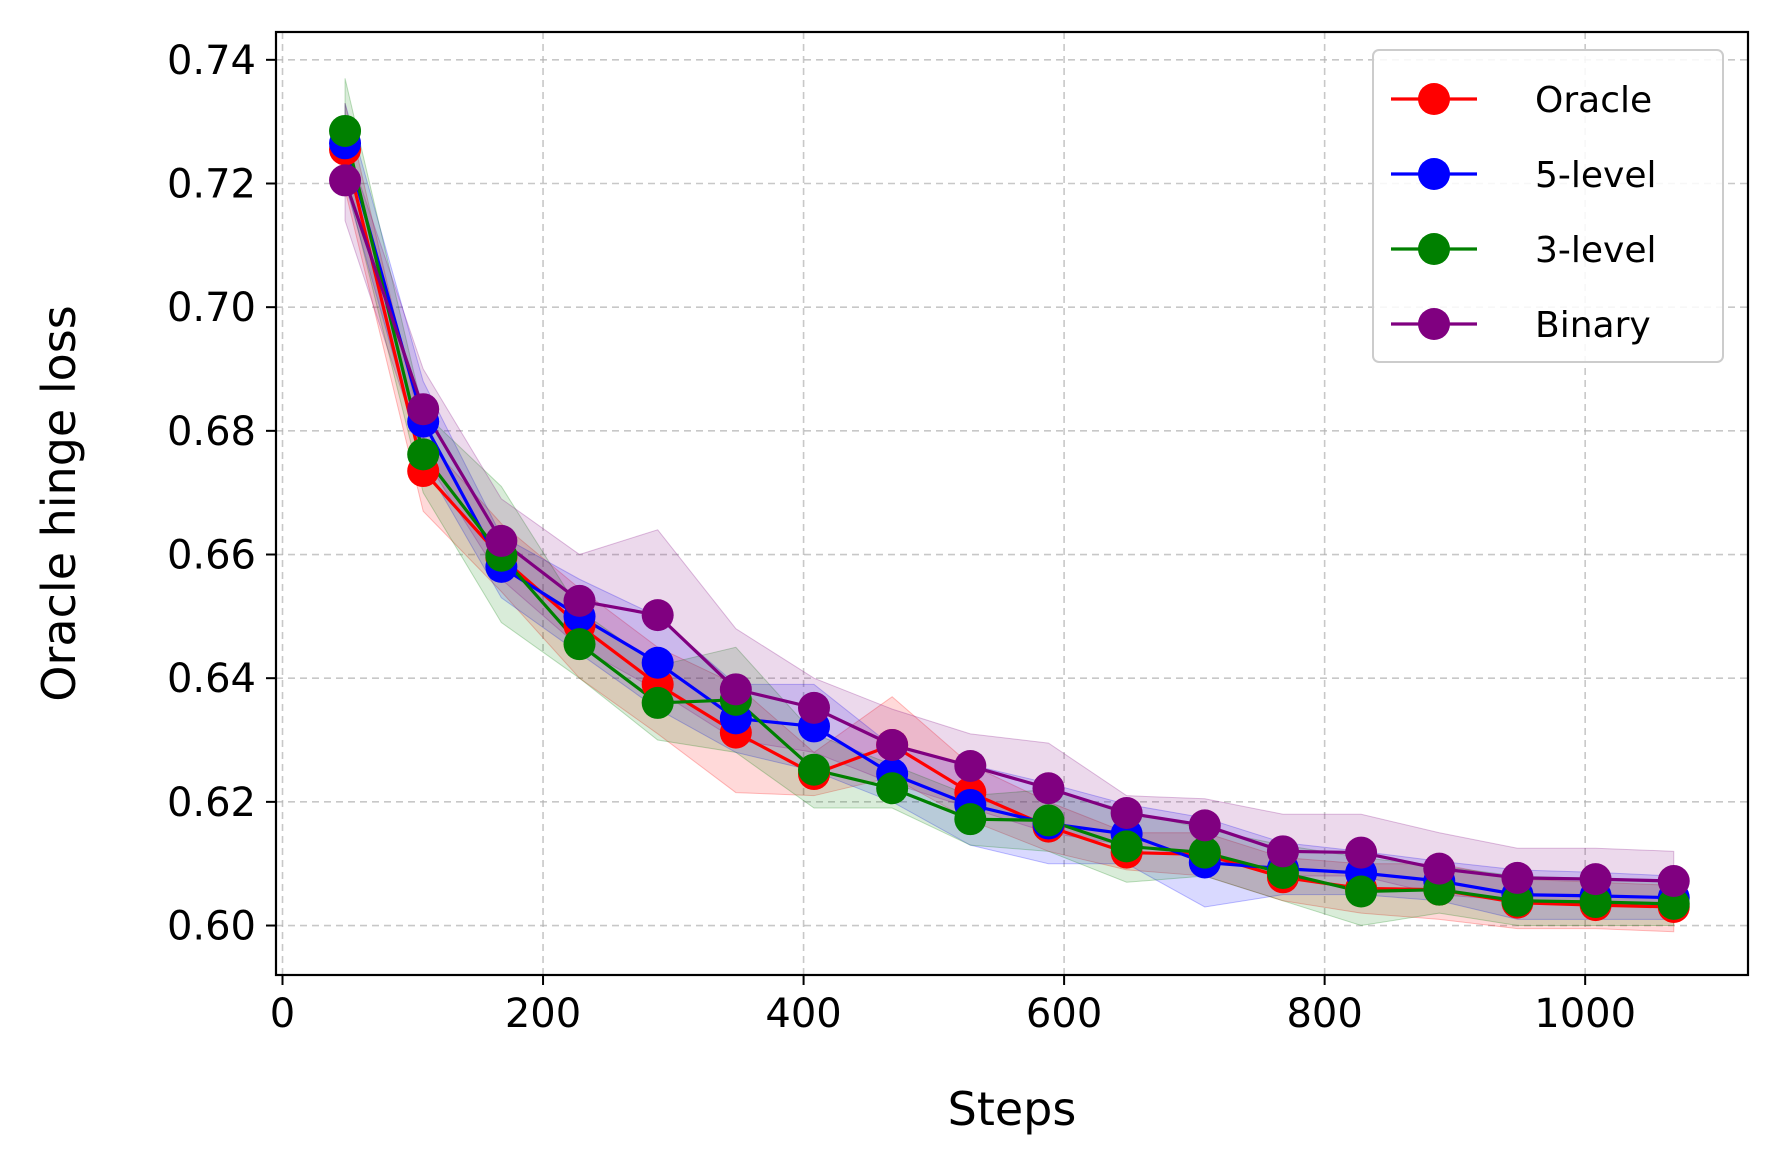  Describe the element at coordinates (1596, 175) in the screenshot. I see `legend-label-5-level: 5-level` at that location.